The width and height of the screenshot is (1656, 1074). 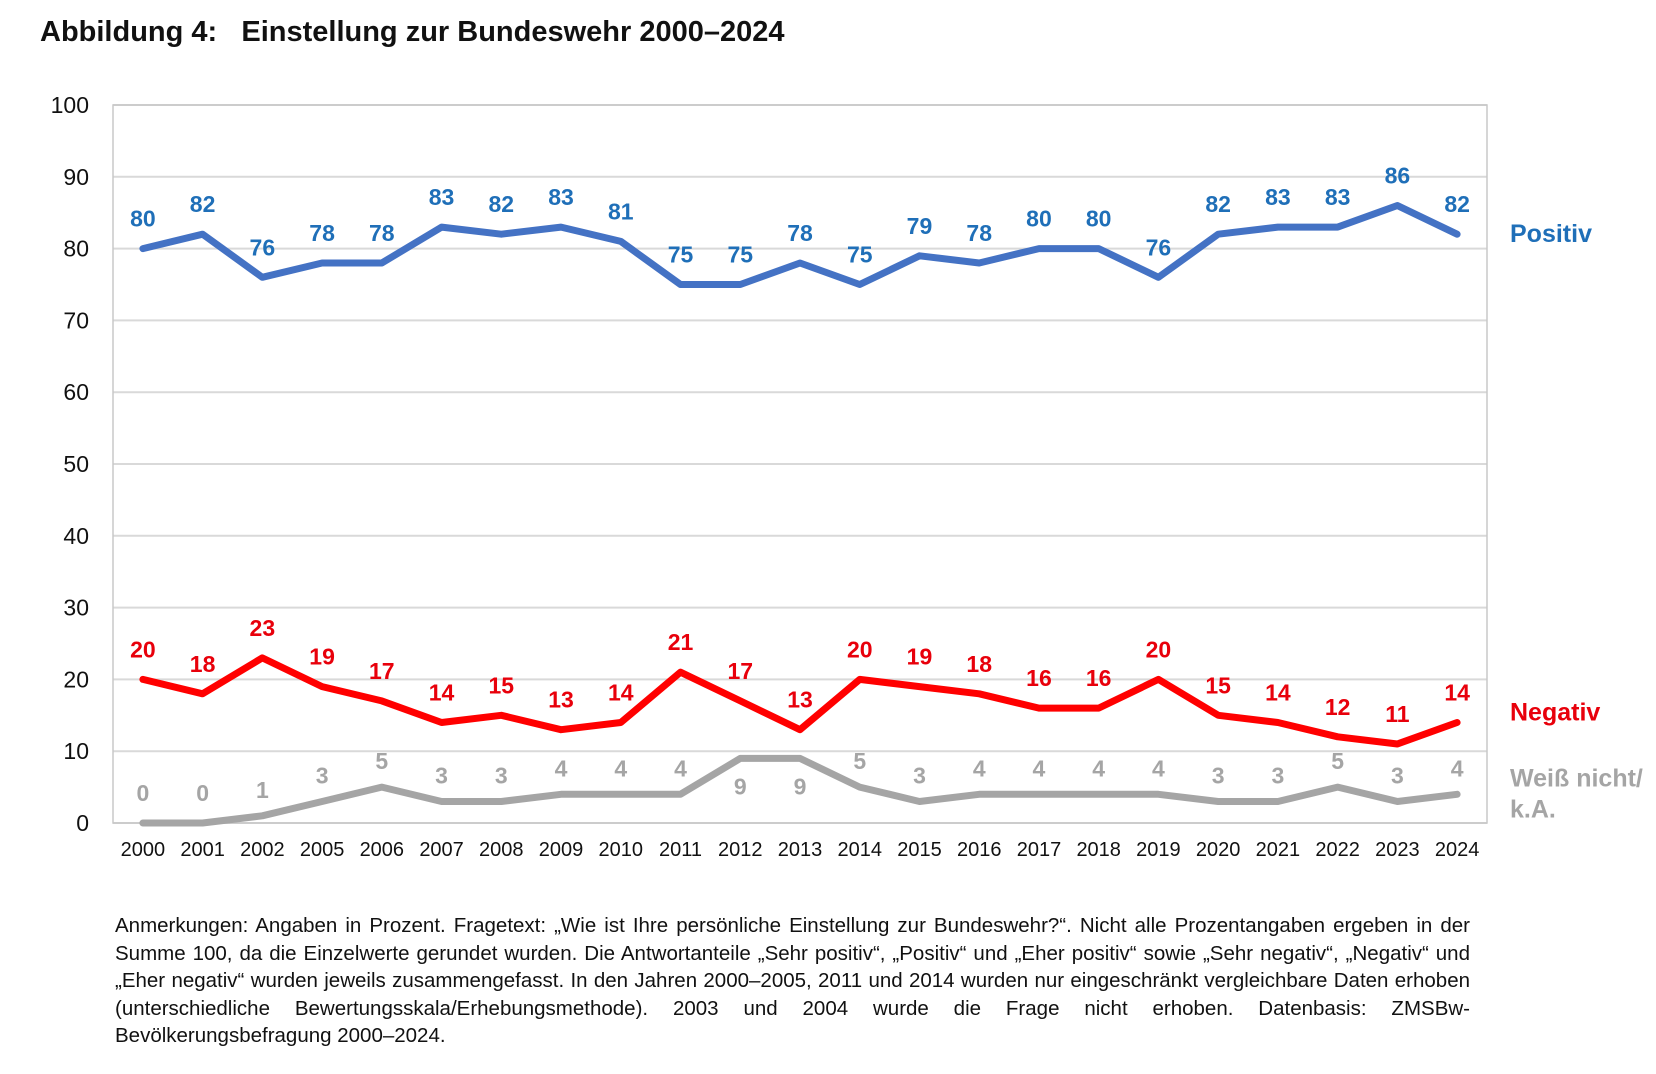 I want to click on legend-label-positiv: Positiv, so click(x=1551, y=234).